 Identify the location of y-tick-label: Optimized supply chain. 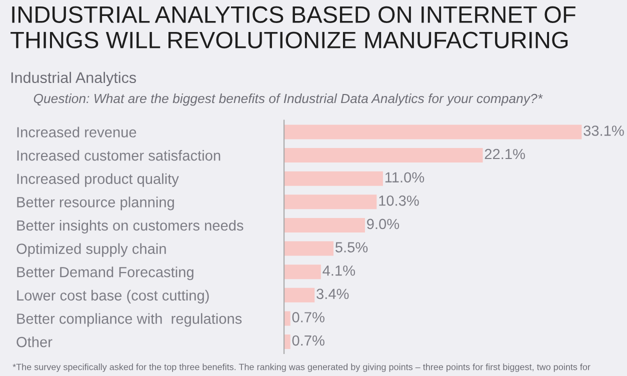
(91, 250).